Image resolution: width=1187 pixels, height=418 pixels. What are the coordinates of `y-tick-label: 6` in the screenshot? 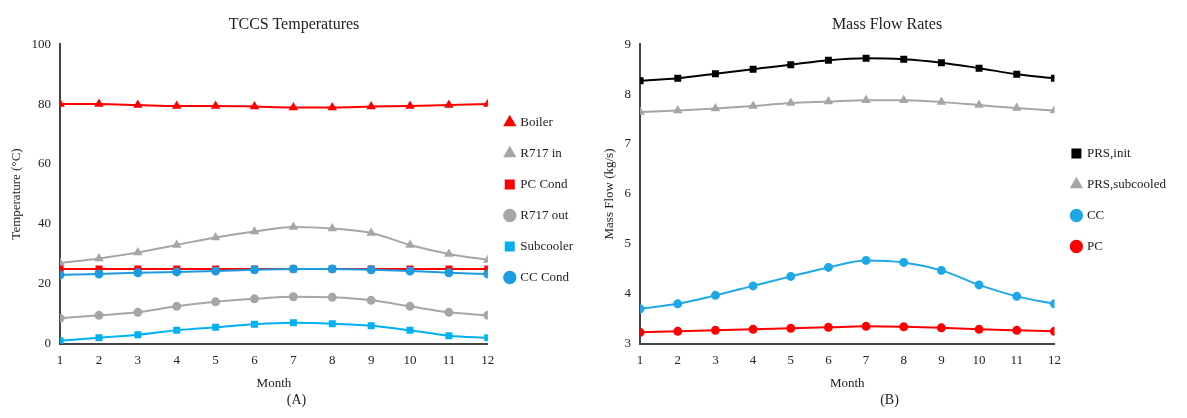 It's located at (628, 193).